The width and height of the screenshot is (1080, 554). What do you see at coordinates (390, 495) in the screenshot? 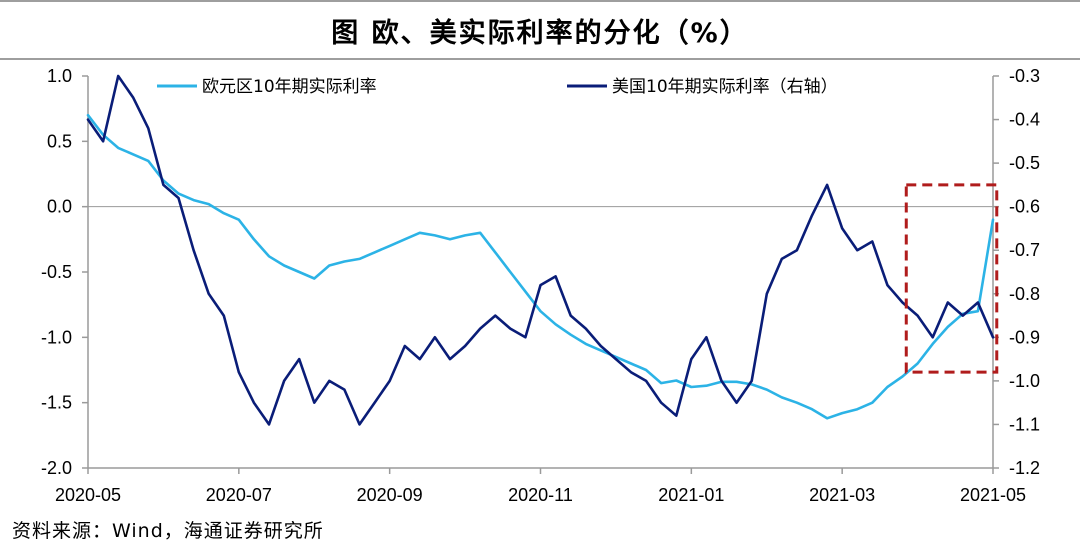
I see `x-tick-label: 2020-09` at bounding box center [390, 495].